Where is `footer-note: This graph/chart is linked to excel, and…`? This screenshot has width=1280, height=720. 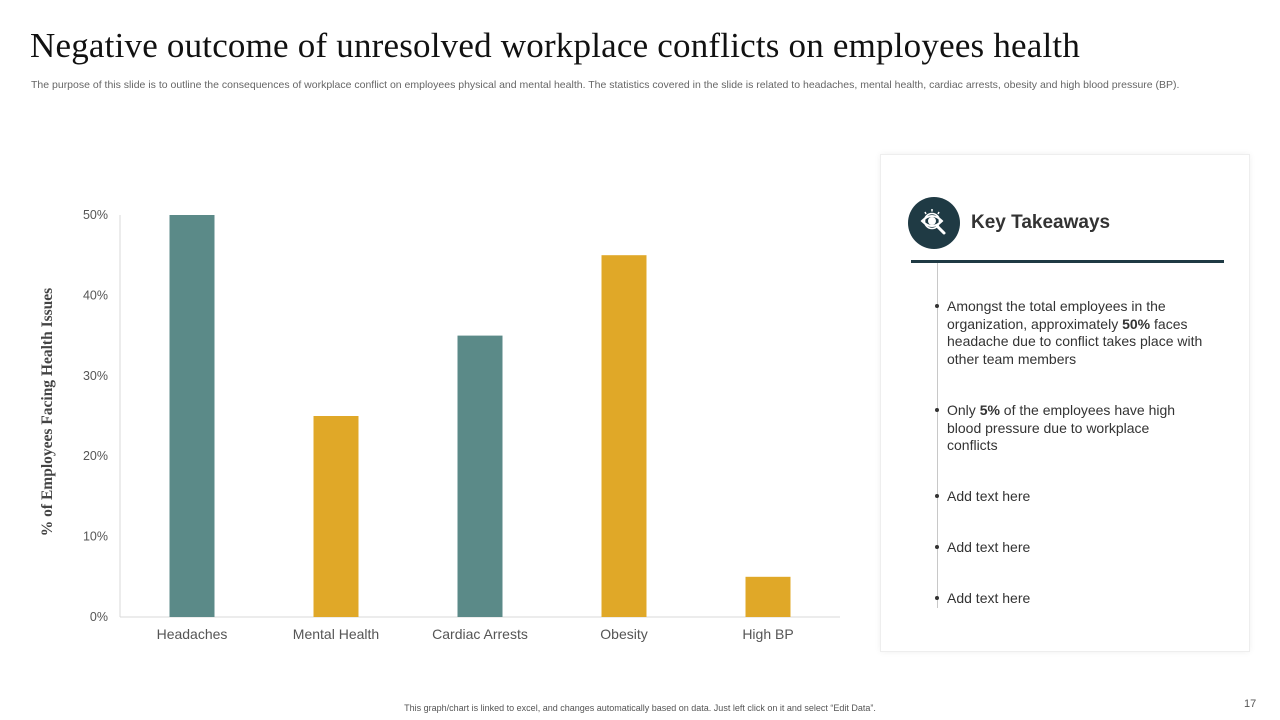
footer-note: This graph/chart is linked to excel, and… is located at coordinates (640, 708).